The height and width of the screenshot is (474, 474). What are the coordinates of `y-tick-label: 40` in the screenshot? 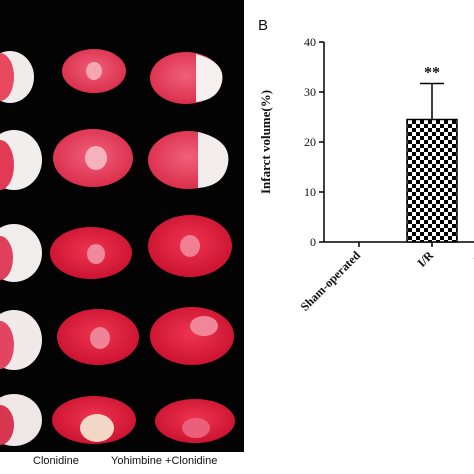 It's located at (310, 42).